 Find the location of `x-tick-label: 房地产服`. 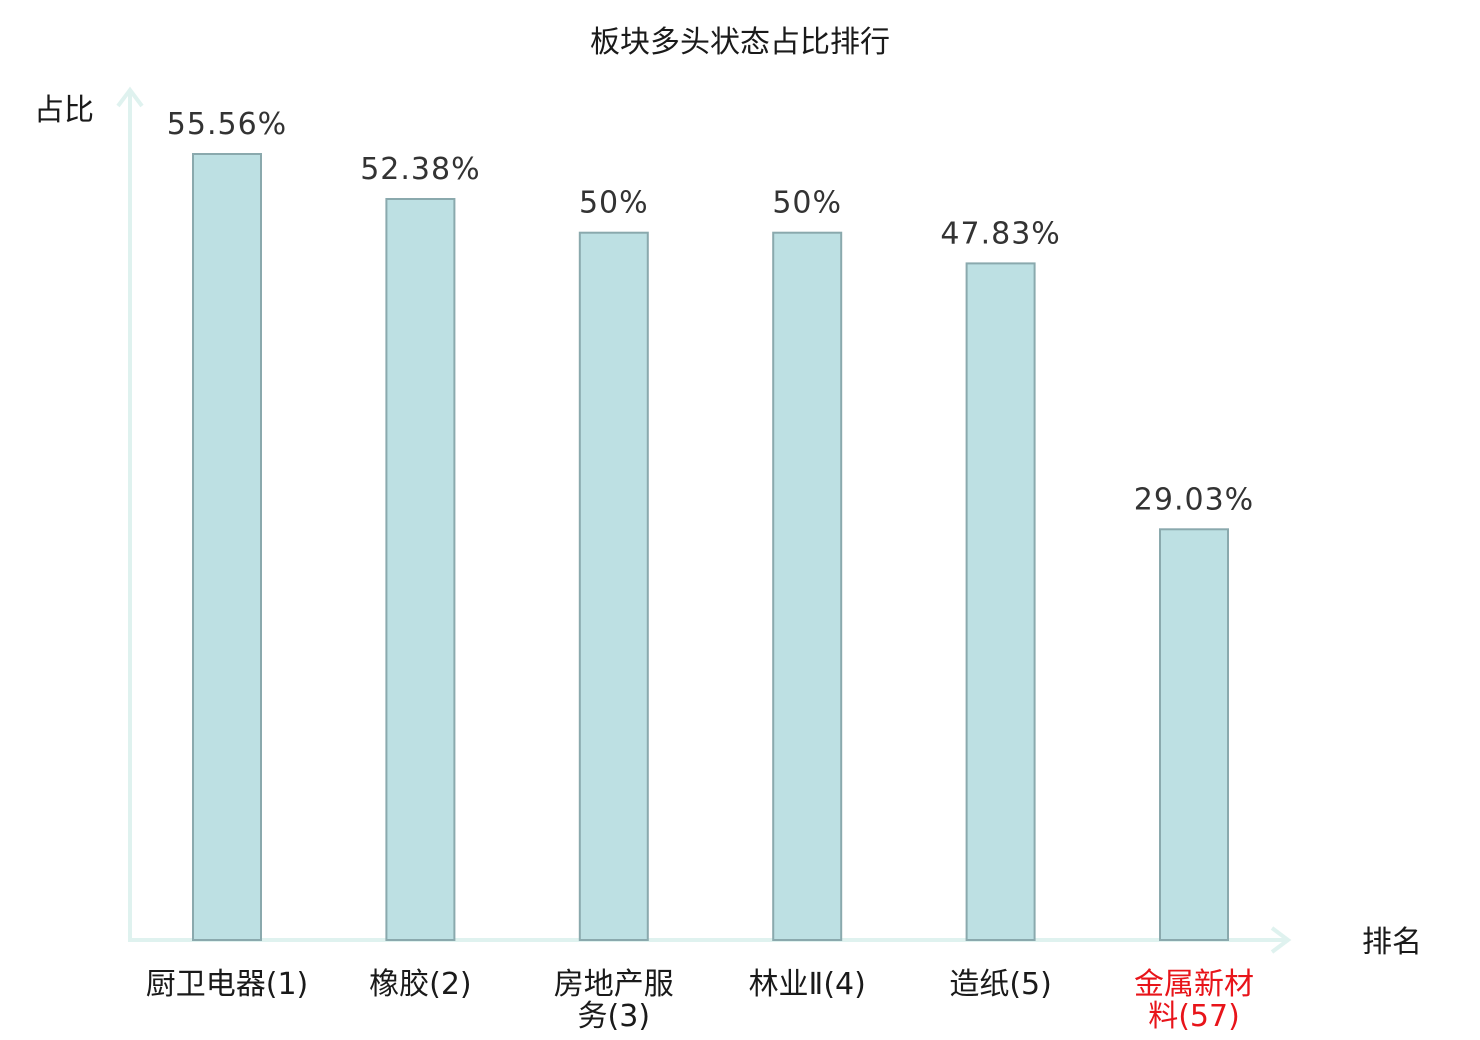

x-tick-label: 房地产服 is located at coordinates (614, 984).